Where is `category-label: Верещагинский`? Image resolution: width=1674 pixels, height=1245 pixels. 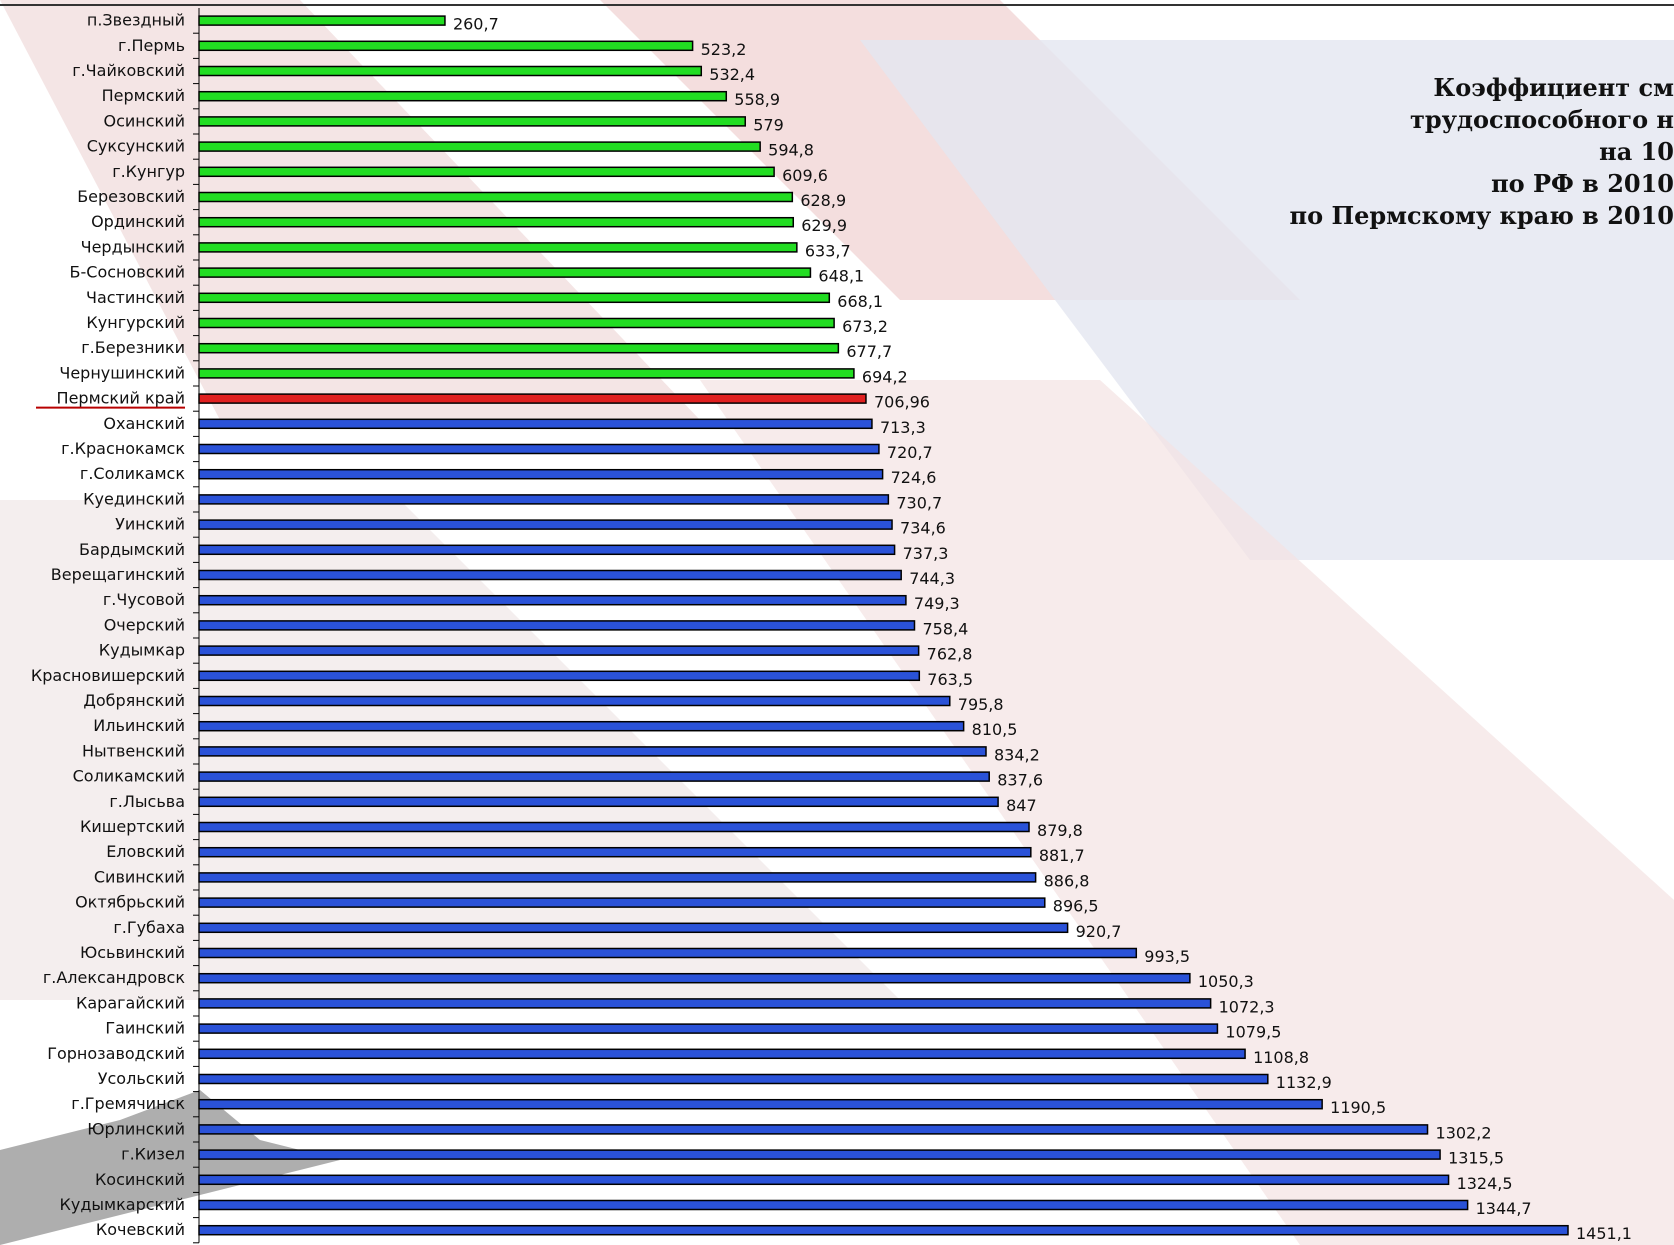
category-label: Верещагинский is located at coordinates (118, 574).